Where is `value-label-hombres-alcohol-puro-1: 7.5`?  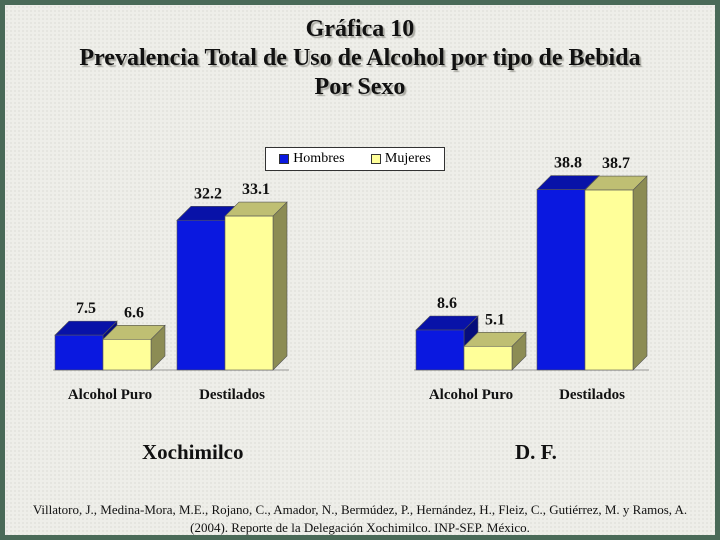 value-label-hombres-alcohol-puro-1: 7.5 is located at coordinates (86, 308).